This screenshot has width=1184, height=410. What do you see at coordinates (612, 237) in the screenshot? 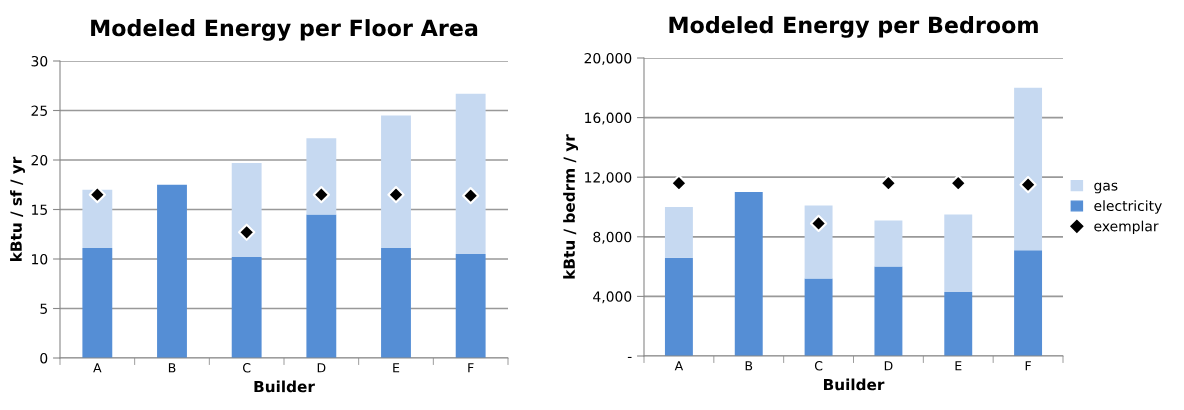
I see `y-tick-label: 8,000` at bounding box center [612, 237].